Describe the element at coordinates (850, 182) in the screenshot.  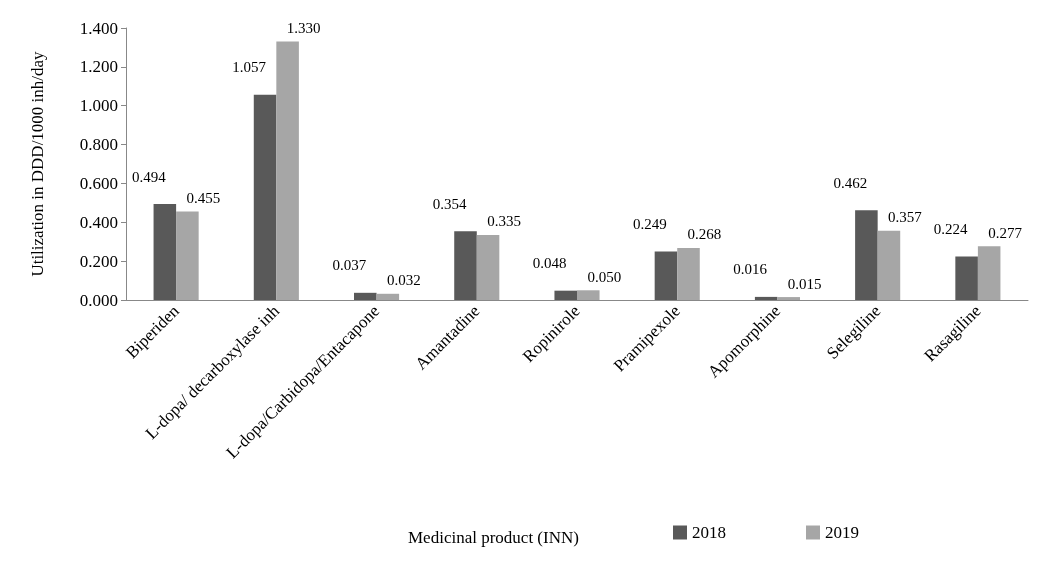
I see `data-label: 0.462` at that location.